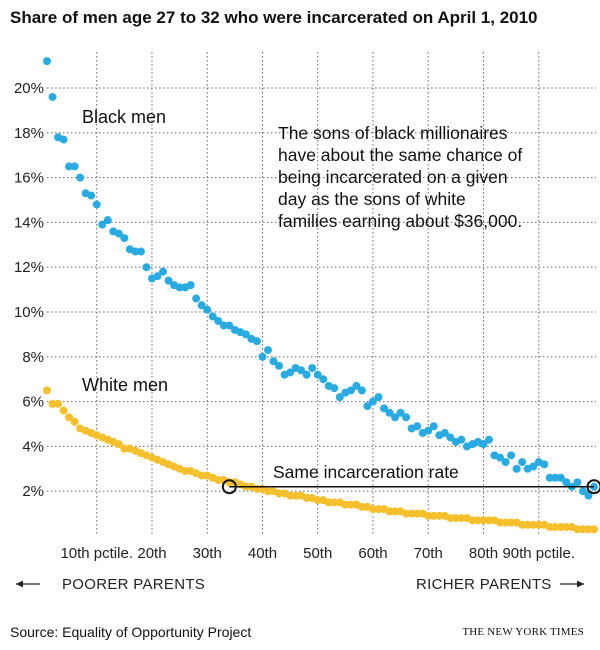  What do you see at coordinates (400, 155) in the screenshot?
I see `annotation-line-2: have about the same chance of` at bounding box center [400, 155].